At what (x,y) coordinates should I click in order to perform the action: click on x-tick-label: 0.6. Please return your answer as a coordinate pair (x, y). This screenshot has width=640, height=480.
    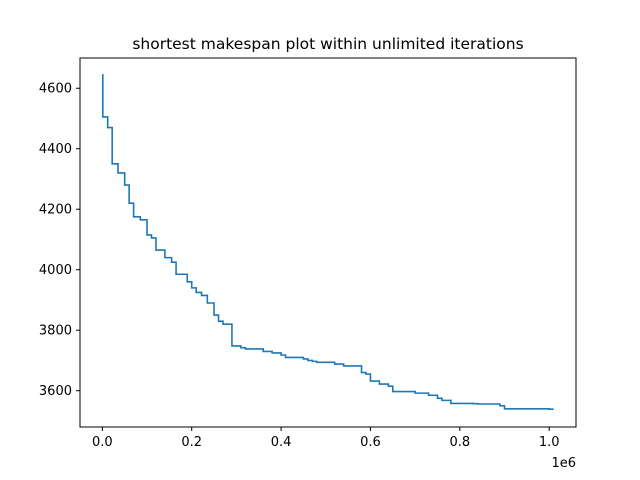
    Looking at the image, I should click on (370, 442).